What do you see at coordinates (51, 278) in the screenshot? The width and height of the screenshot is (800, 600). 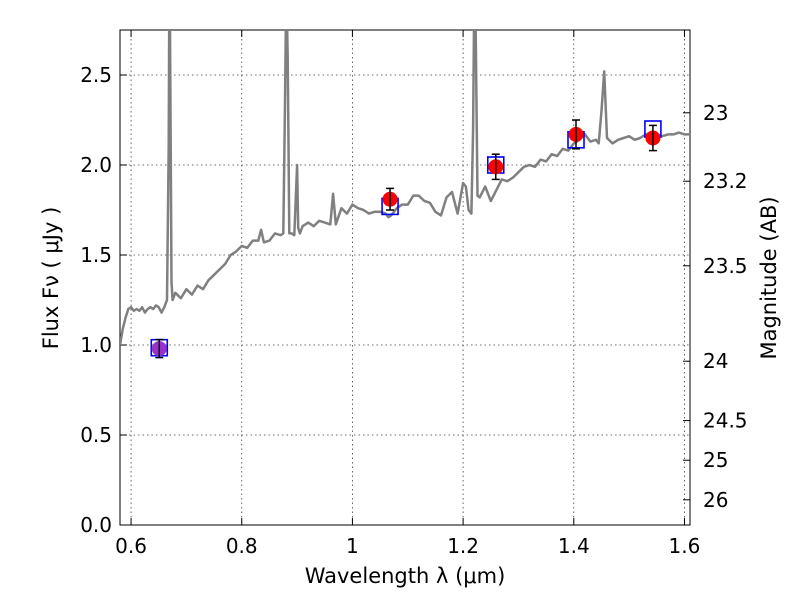 I see `y-axis-label: Flux Fν ( μJy )` at bounding box center [51, 278].